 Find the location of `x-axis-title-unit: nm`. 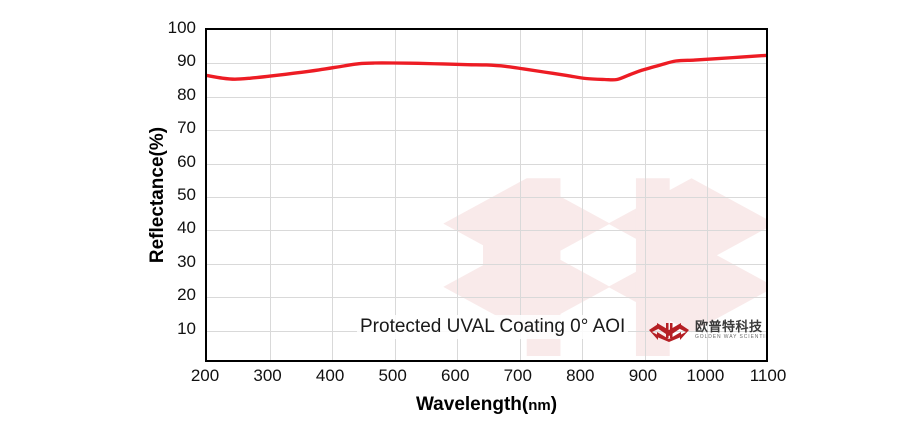

x-axis-title-unit: nm is located at coordinates (539, 405).